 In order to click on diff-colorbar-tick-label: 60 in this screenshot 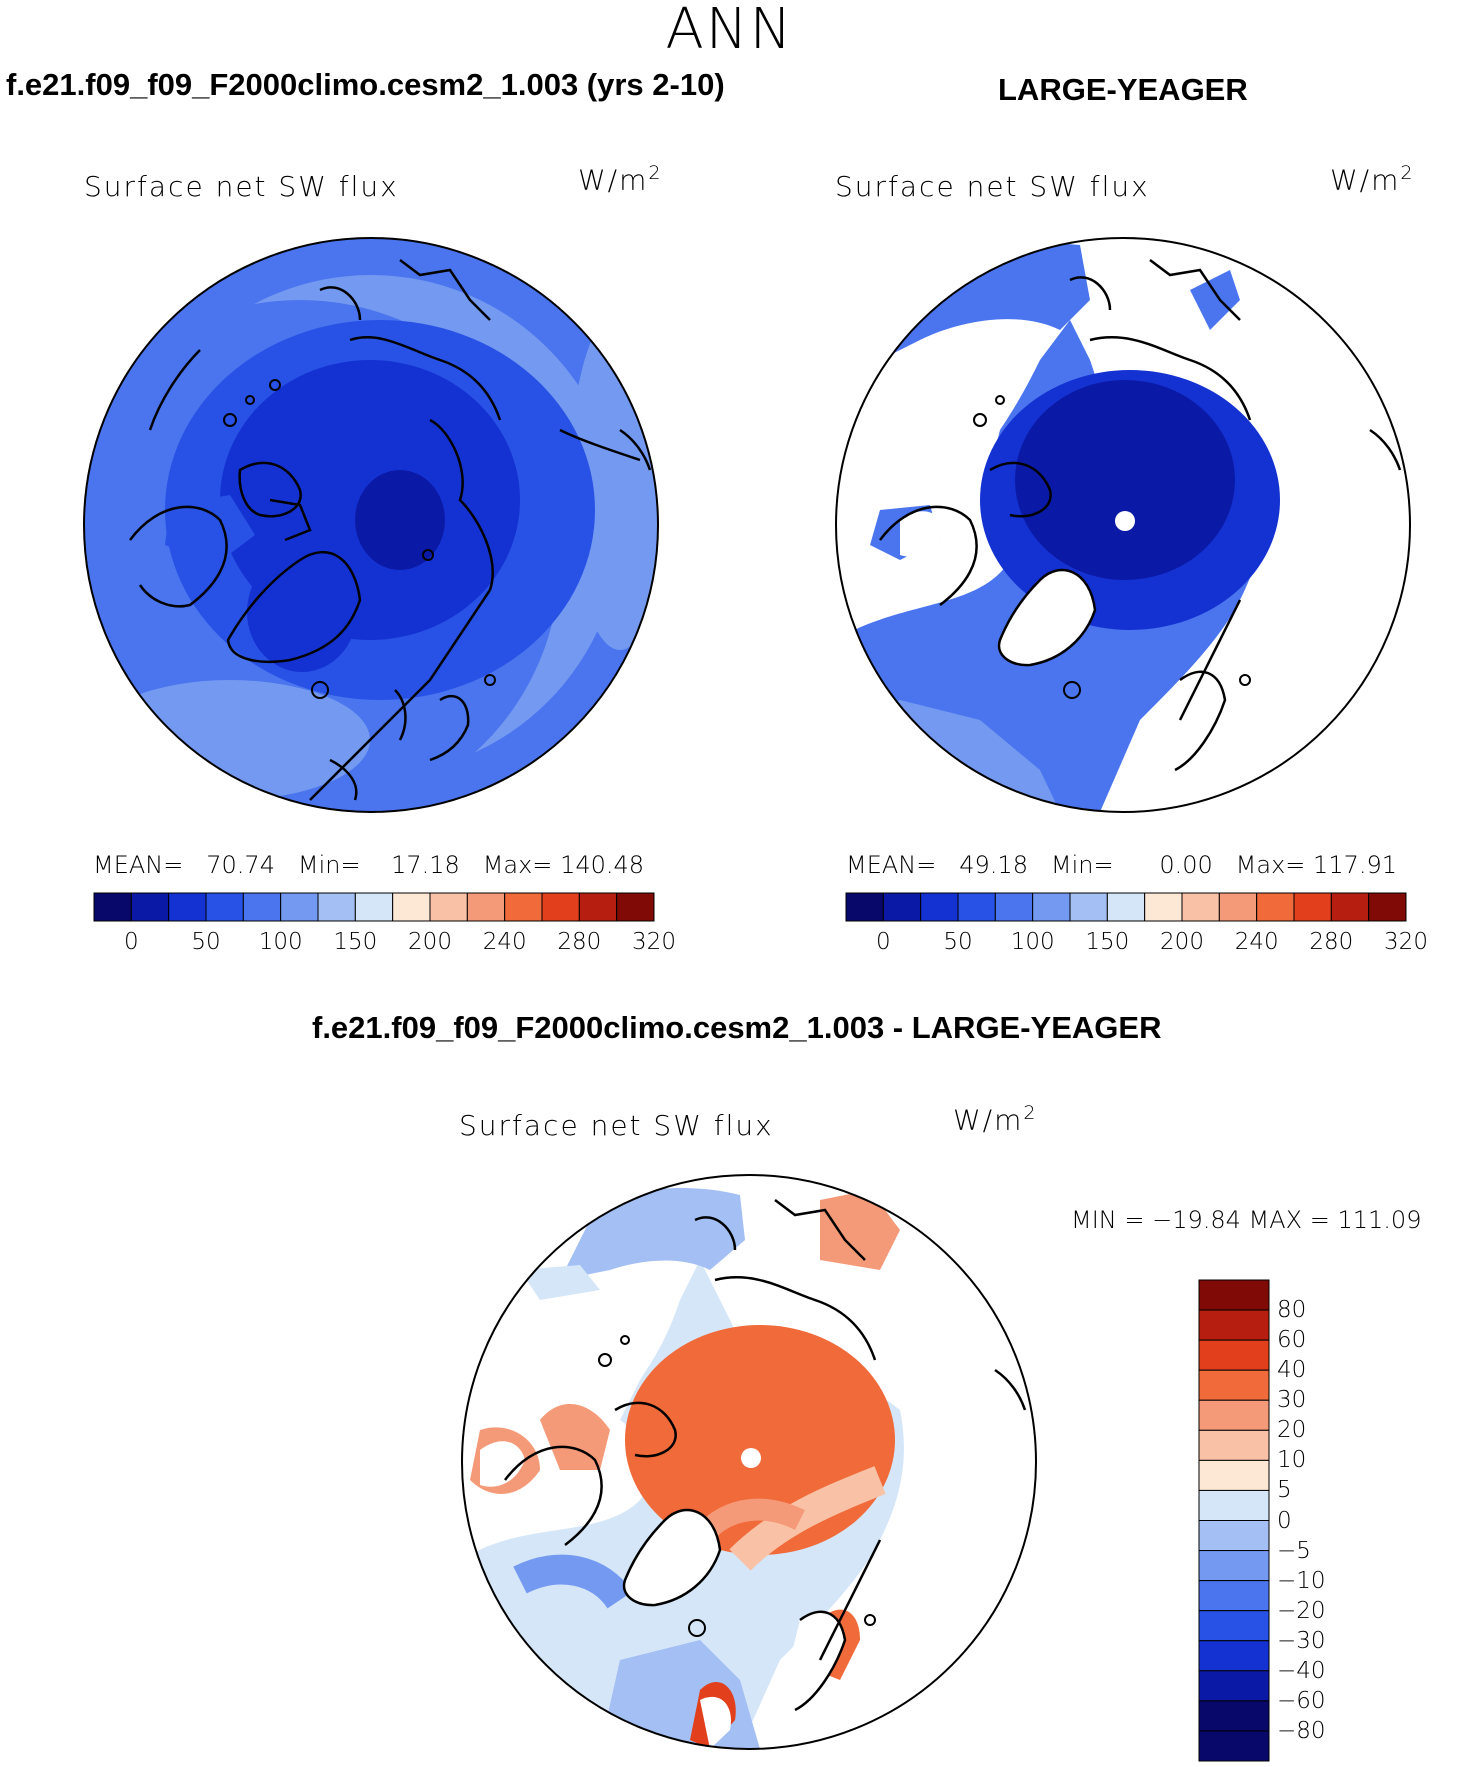, I will do `click(1292, 1340)`.